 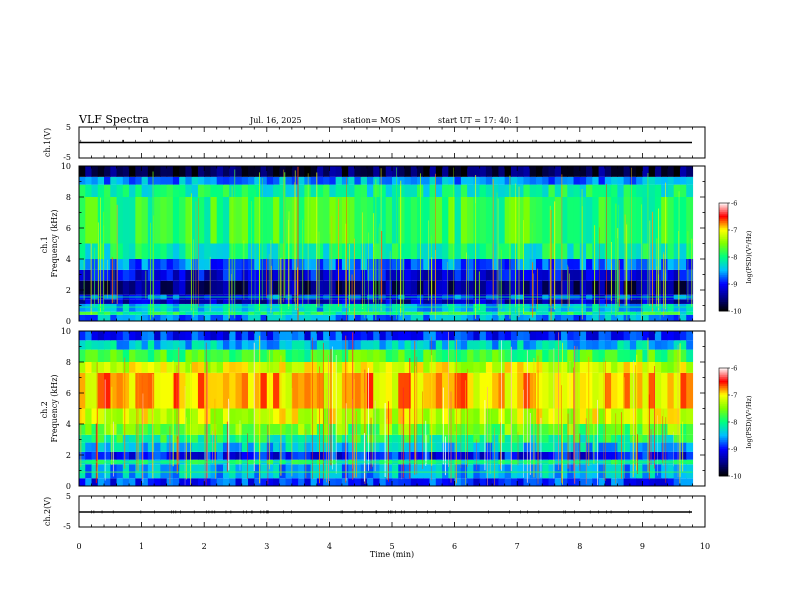 What do you see at coordinates (734, 258) in the screenshot?
I see `colorbar-tick-label: -8` at bounding box center [734, 258].